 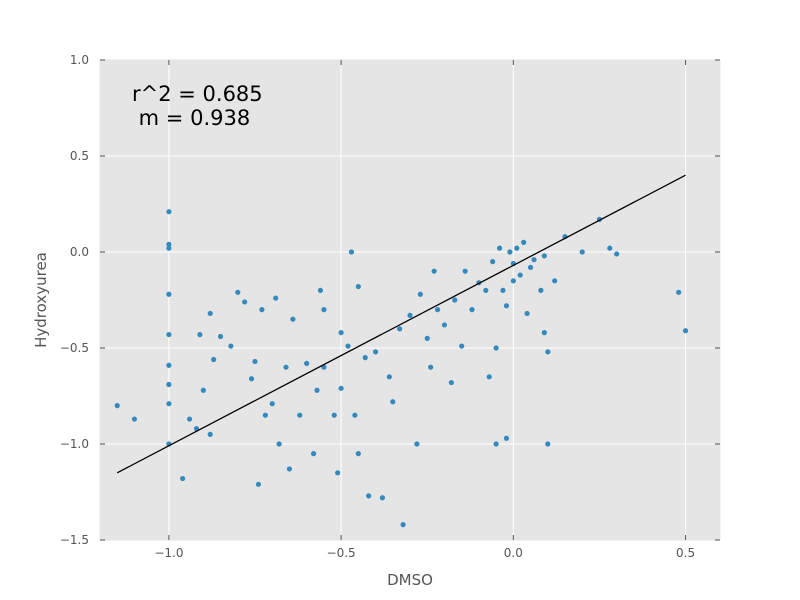 I want to click on slope-annotation: m = 0.938, so click(x=191, y=118).